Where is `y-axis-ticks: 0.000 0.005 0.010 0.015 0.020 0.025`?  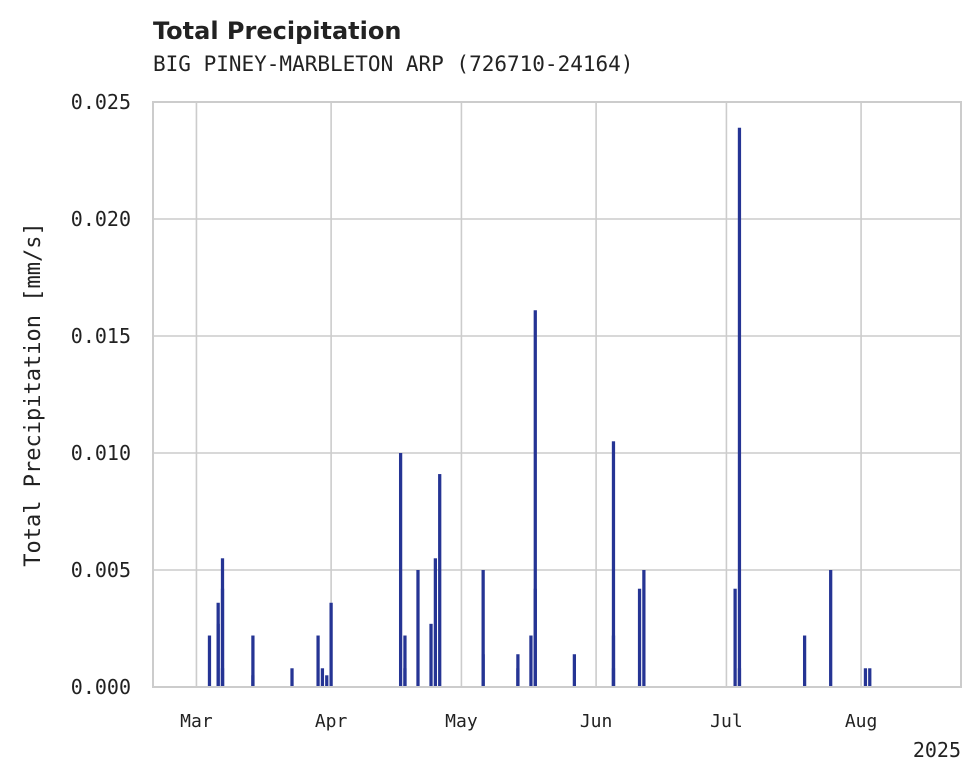
y-axis-ticks: 0.000 0.005 0.010 0.015 0.020 0.025 is located at coordinates (101, 394).